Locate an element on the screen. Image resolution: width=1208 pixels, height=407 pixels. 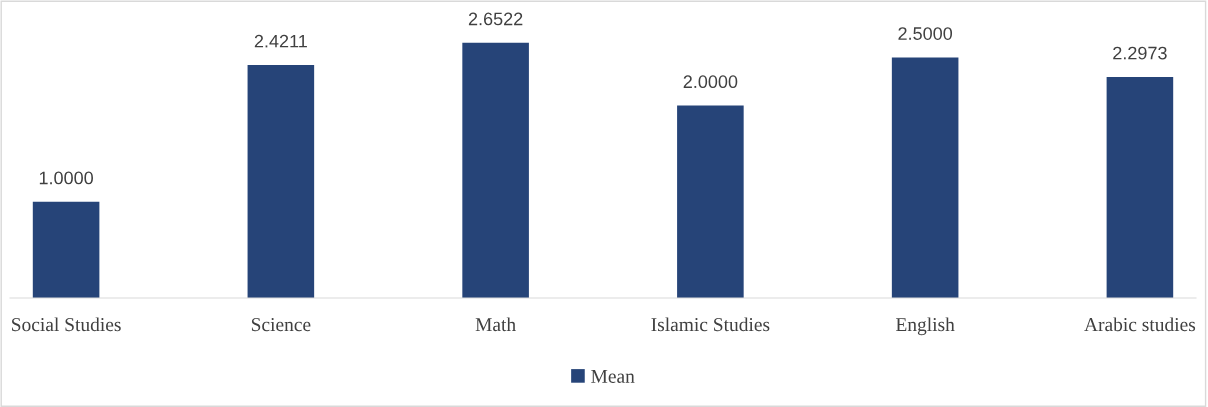
x-tick-label: Arabic studies is located at coordinates (1140, 324).